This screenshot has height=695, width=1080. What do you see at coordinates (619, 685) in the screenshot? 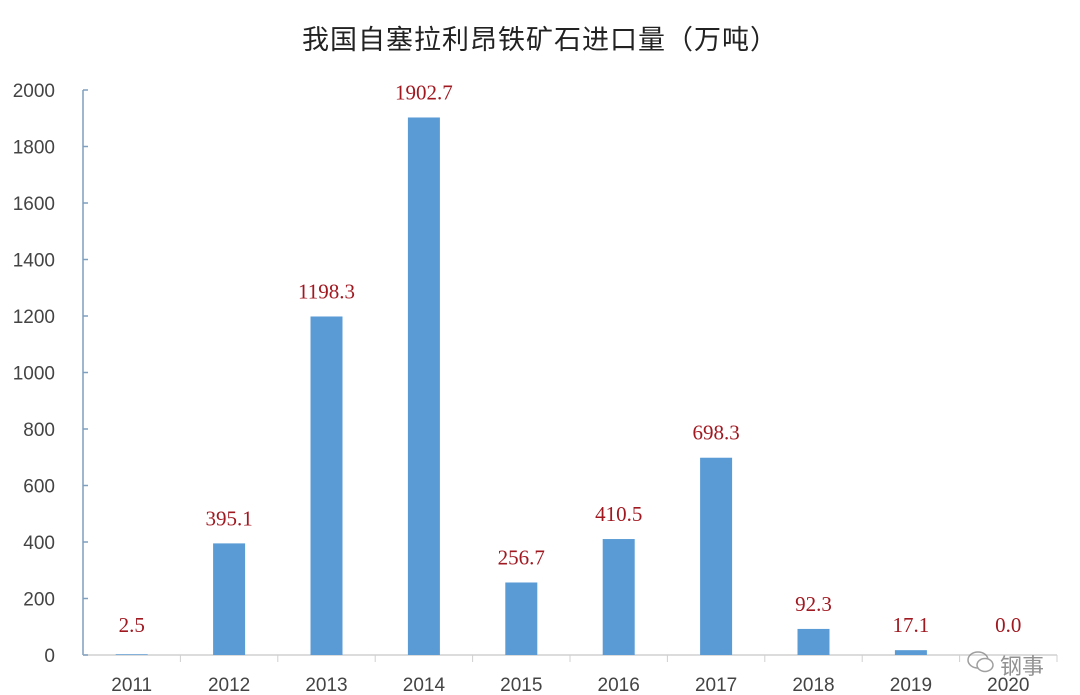
I see `x-tick-label: 2016` at bounding box center [619, 685].